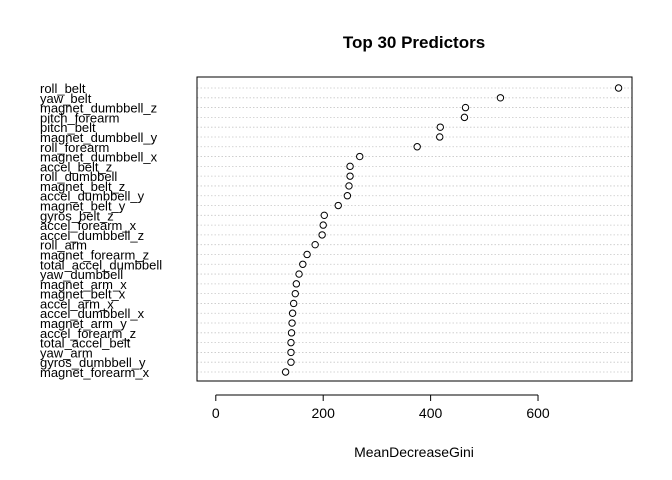  What do you see at coordinates (82, 186) in the screenshot?
I see `predictor-label: magnet_belt_z` at bounding box center [82, 186].